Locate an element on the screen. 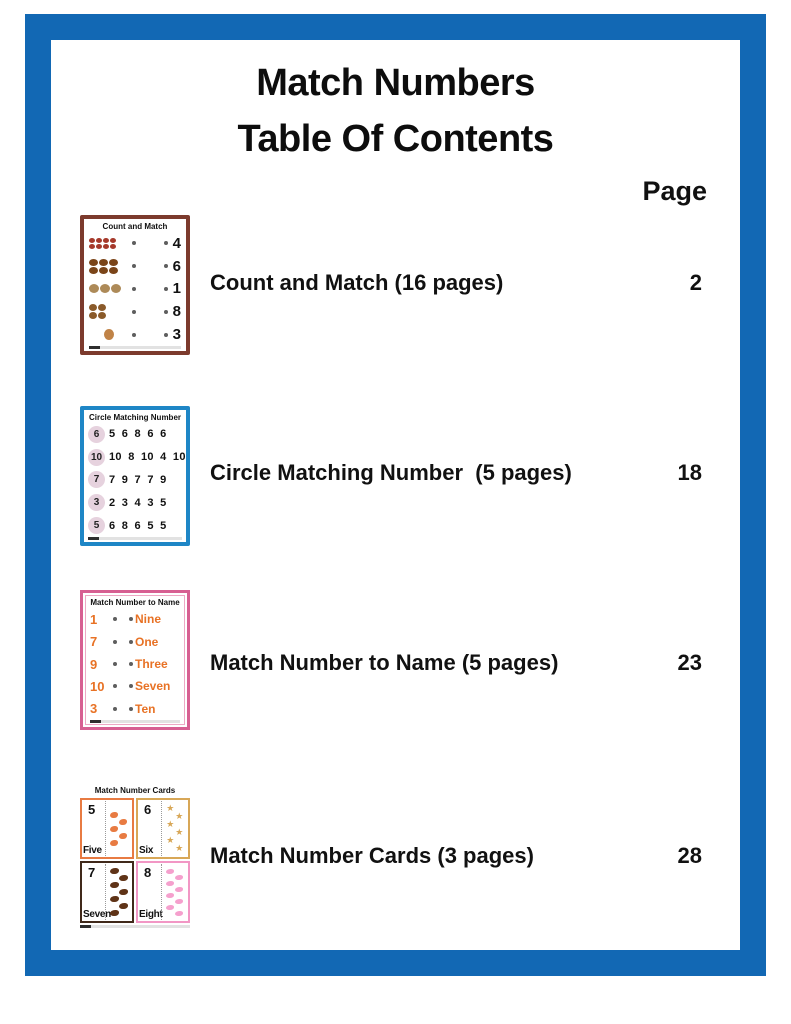 The image size is (791, 1024). toc-entry-page: 23 is located at coordinates (689, 662).